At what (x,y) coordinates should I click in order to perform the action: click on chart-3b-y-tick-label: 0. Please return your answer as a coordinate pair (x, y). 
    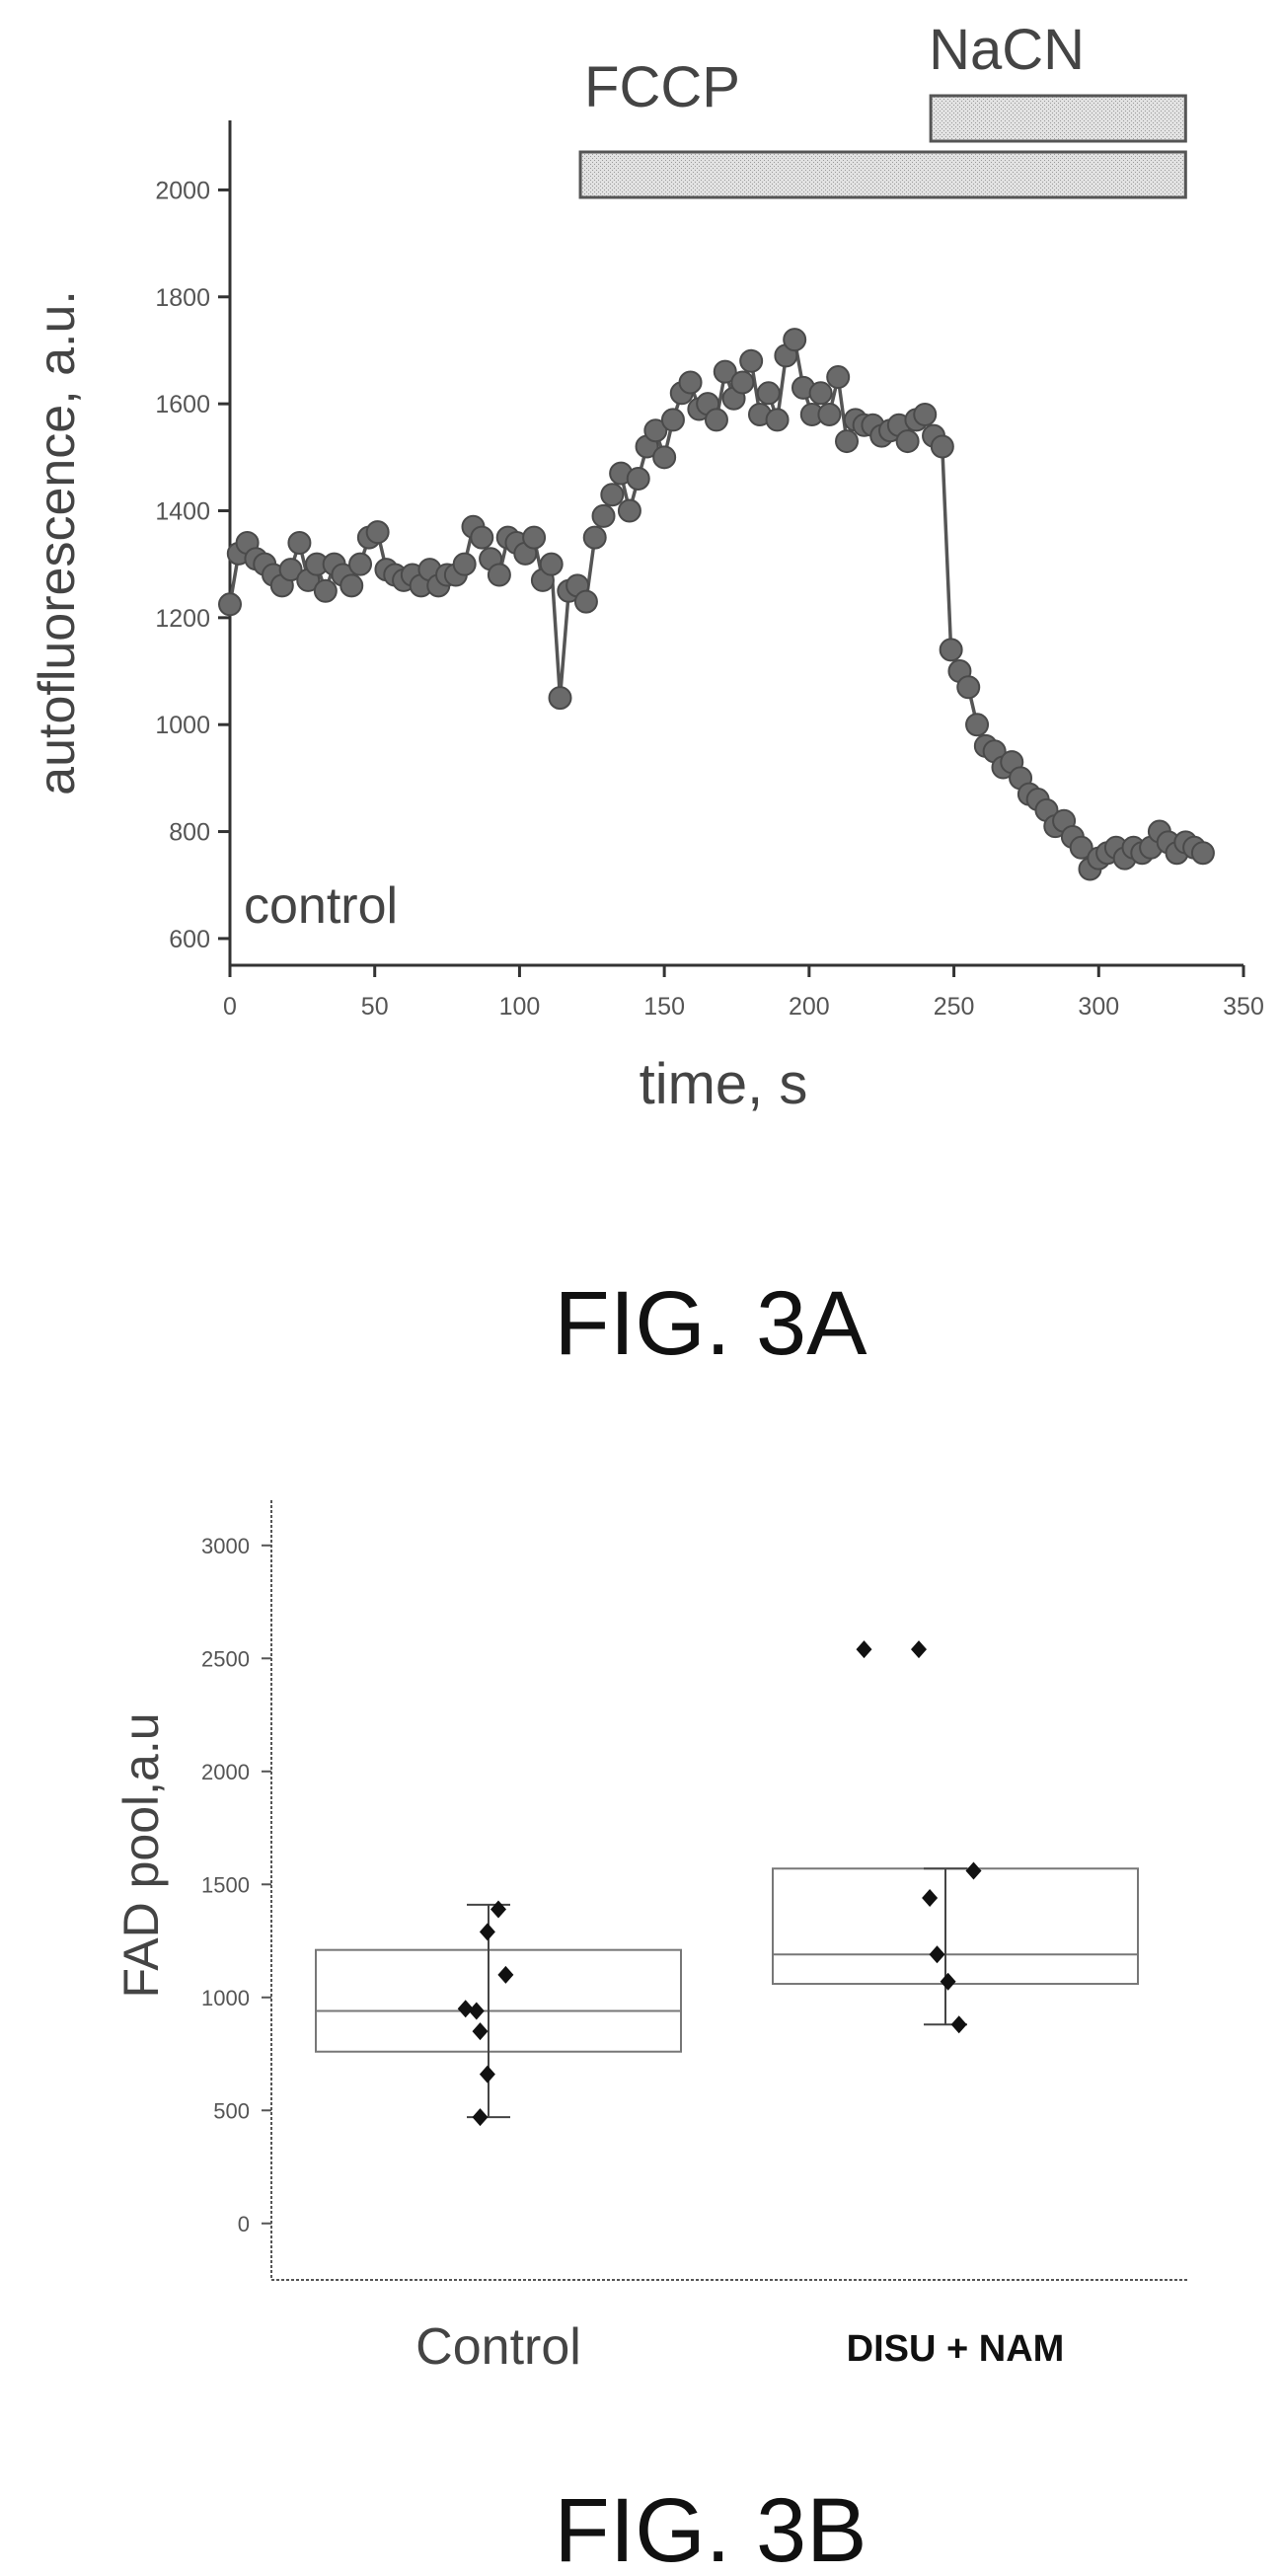
    Looking at the image, I should click on (244, 2224).